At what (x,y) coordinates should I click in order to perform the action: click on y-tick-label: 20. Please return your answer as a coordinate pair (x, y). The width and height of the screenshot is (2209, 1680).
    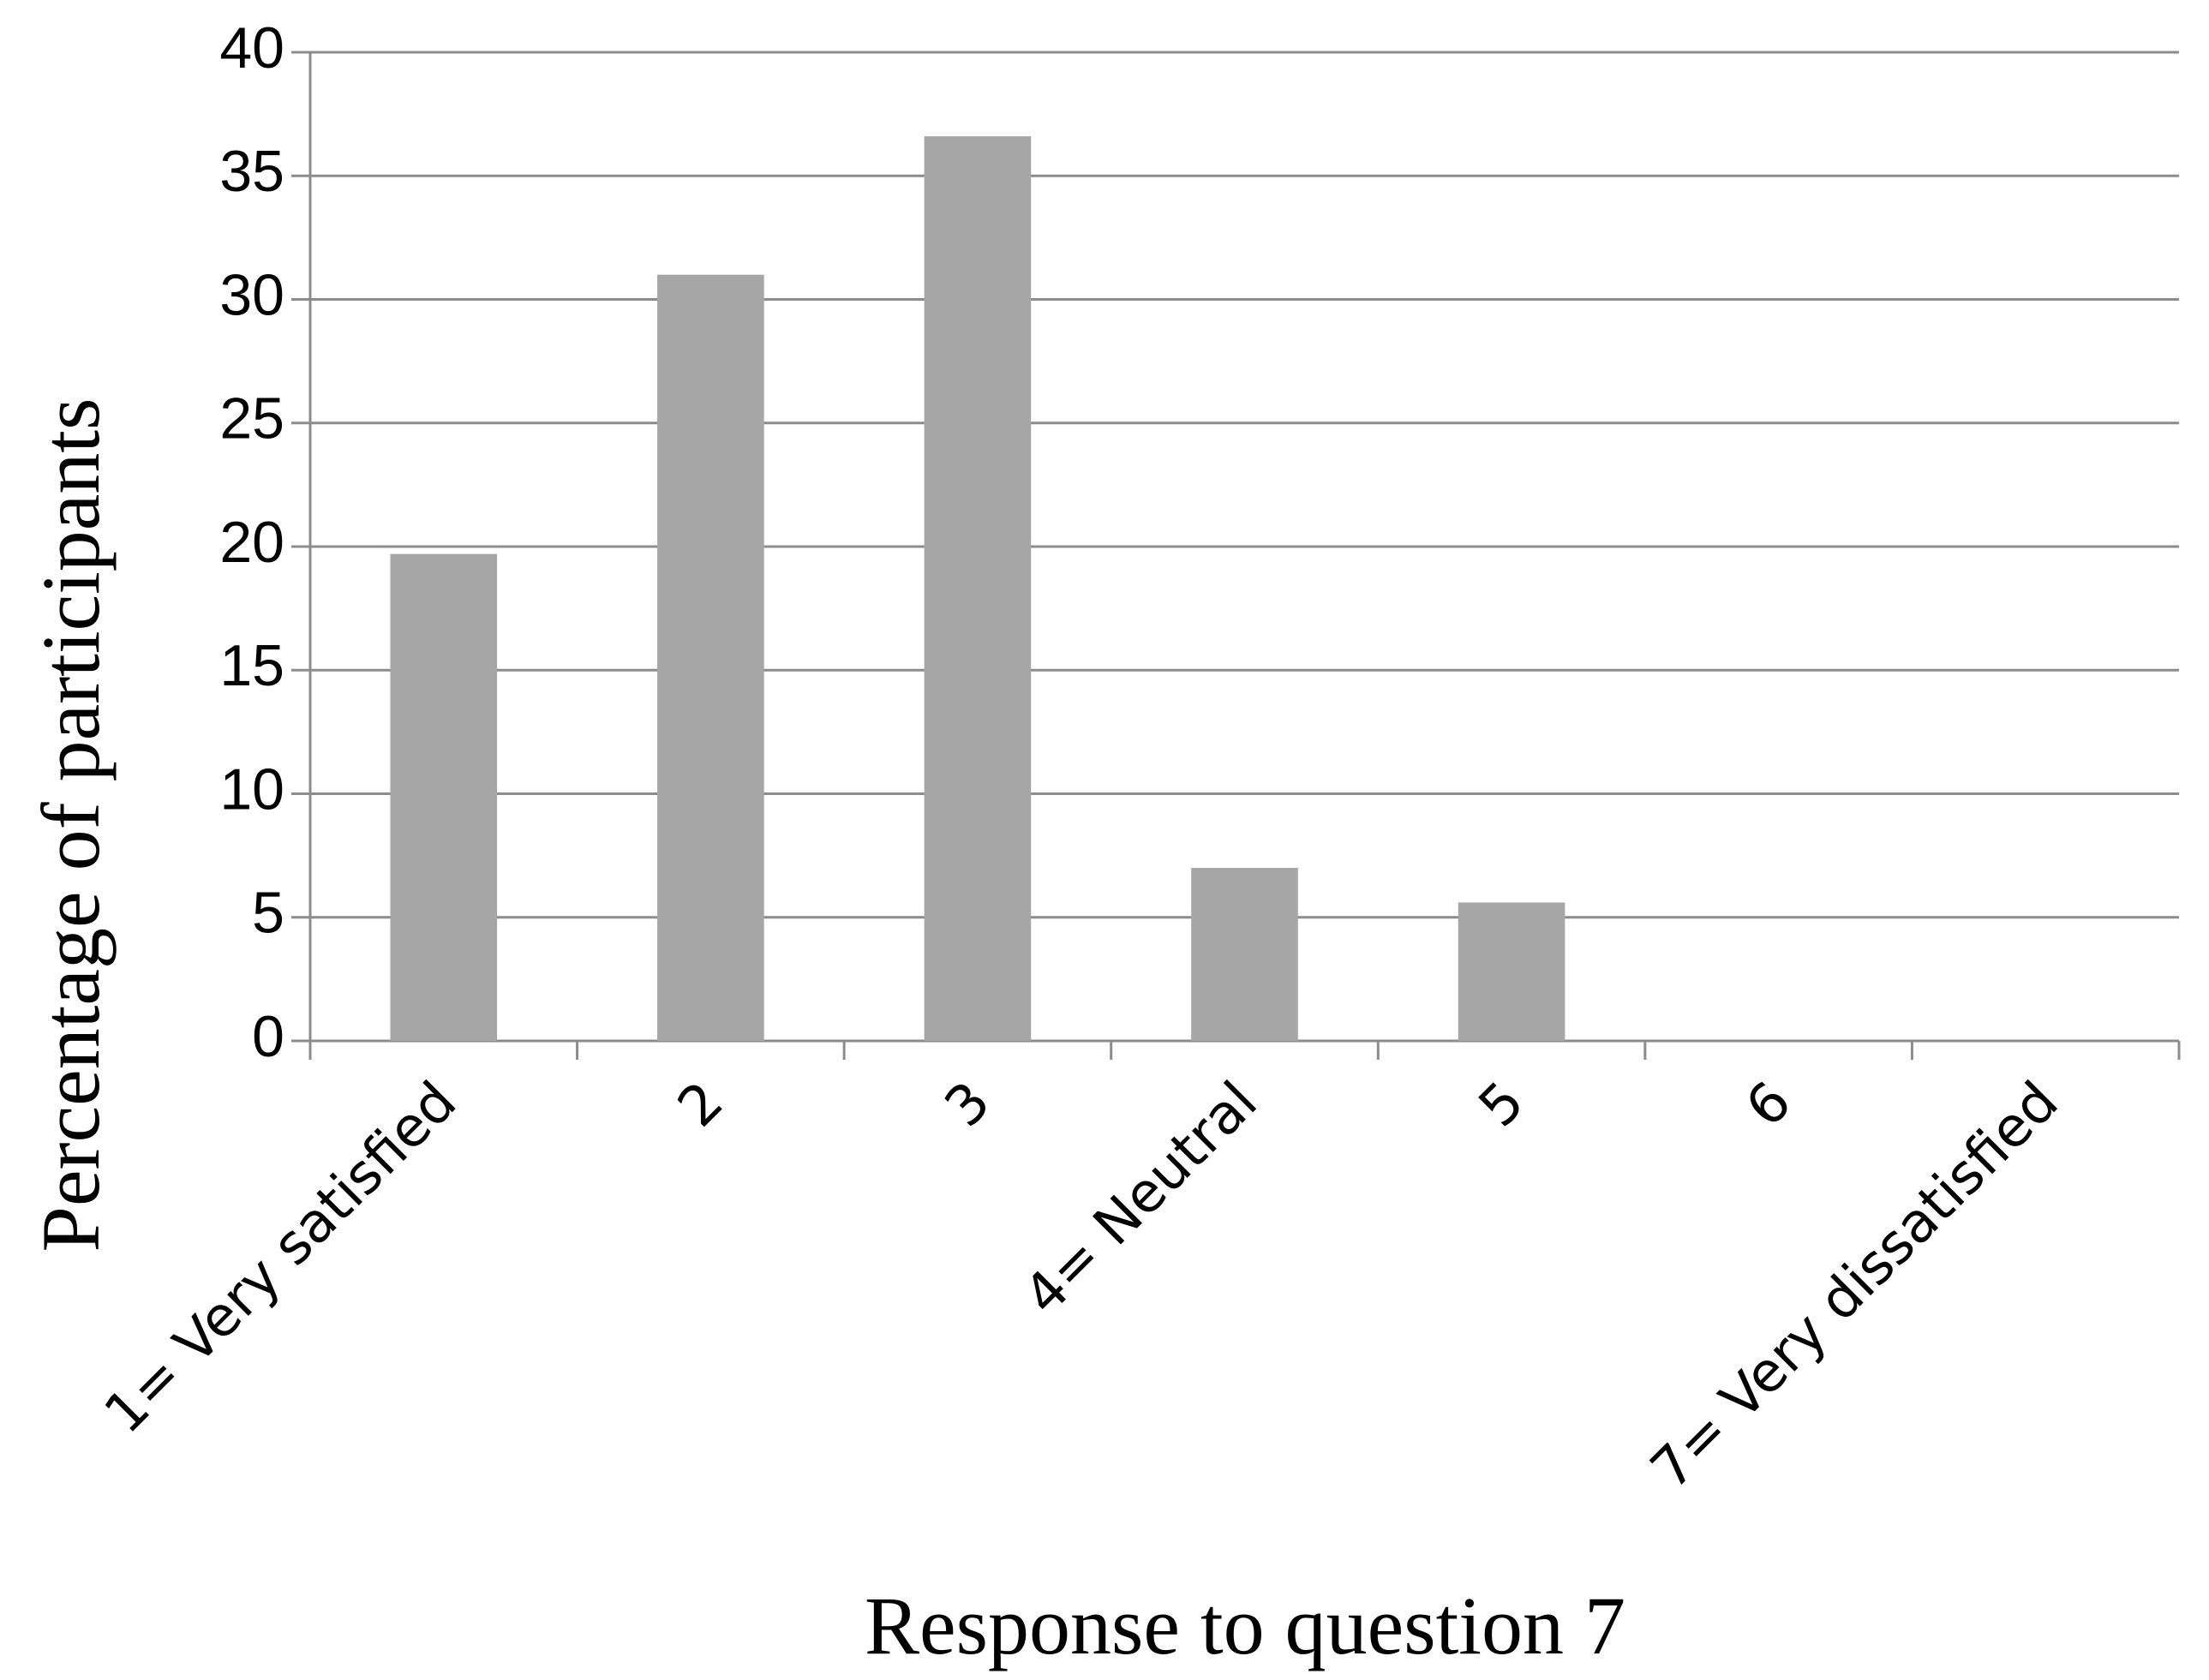
    Looking at the image, I should click on (251, 542).